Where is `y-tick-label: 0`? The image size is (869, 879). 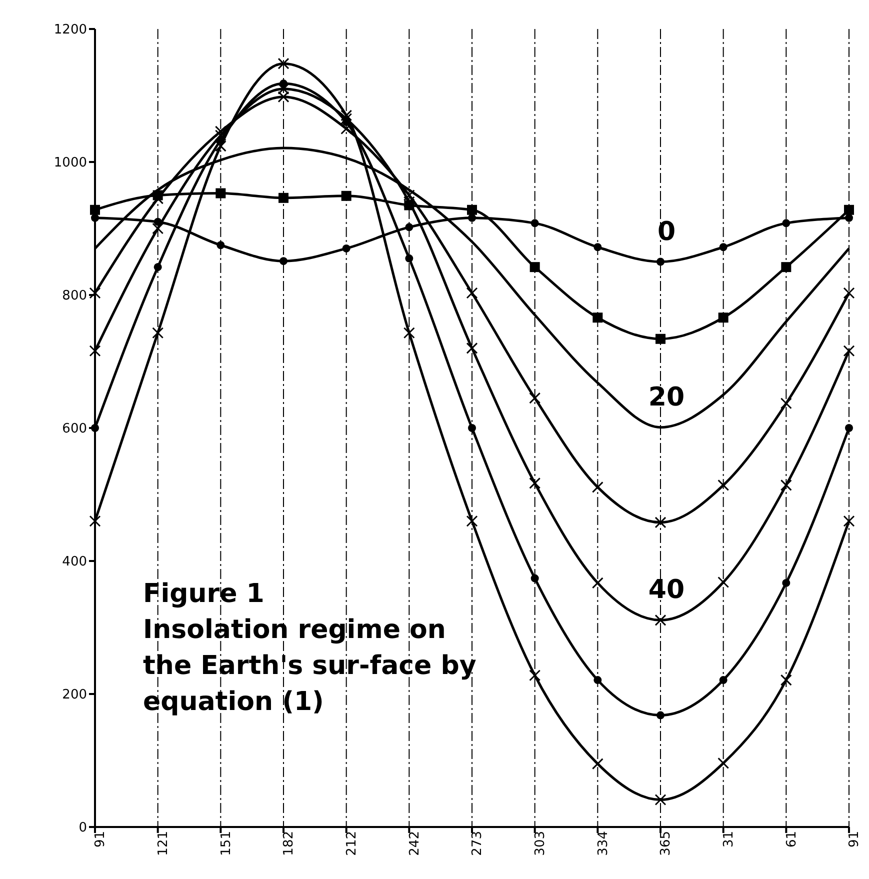
y-tick-label: 0 is located at coordinates (82, 828).